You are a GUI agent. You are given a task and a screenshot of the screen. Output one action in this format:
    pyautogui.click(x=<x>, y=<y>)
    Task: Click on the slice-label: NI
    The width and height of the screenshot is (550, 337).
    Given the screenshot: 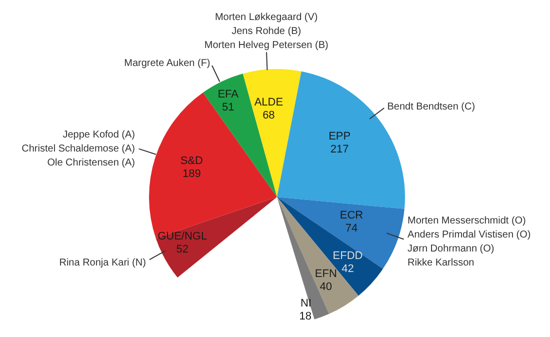 What is the action you would take?
    pyautogui.click(x=306, y=303)
    